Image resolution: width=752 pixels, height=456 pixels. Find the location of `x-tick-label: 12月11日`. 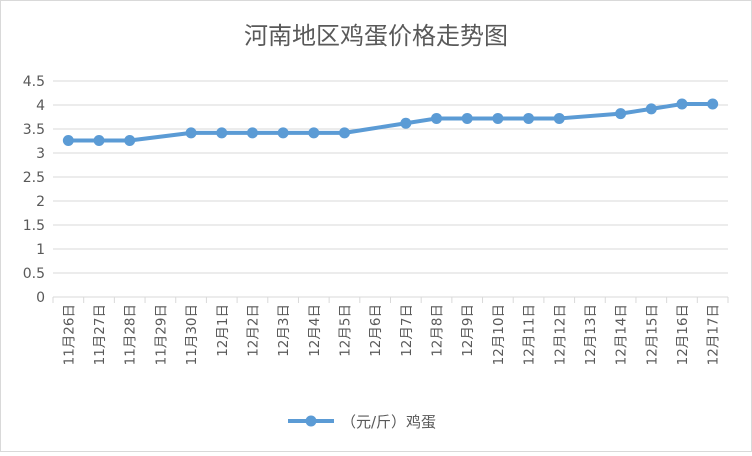

x-tick-label: 12月11日 is located at coordinates (530, 334).